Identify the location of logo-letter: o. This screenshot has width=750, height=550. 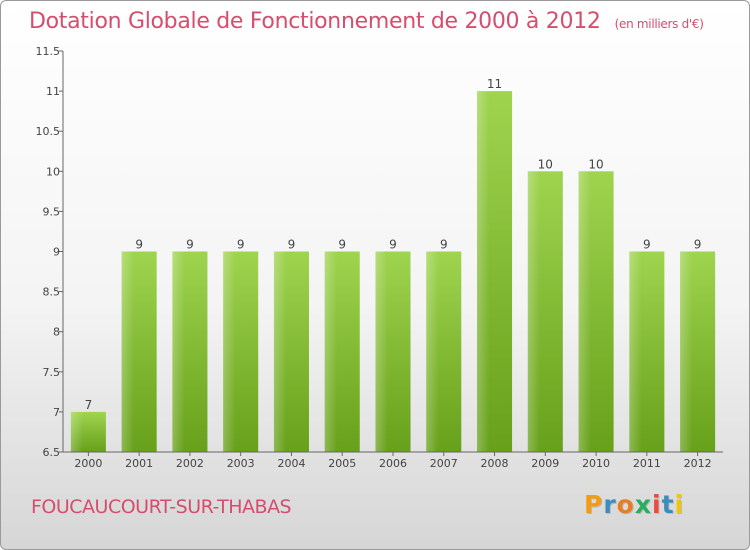
(625, 504).